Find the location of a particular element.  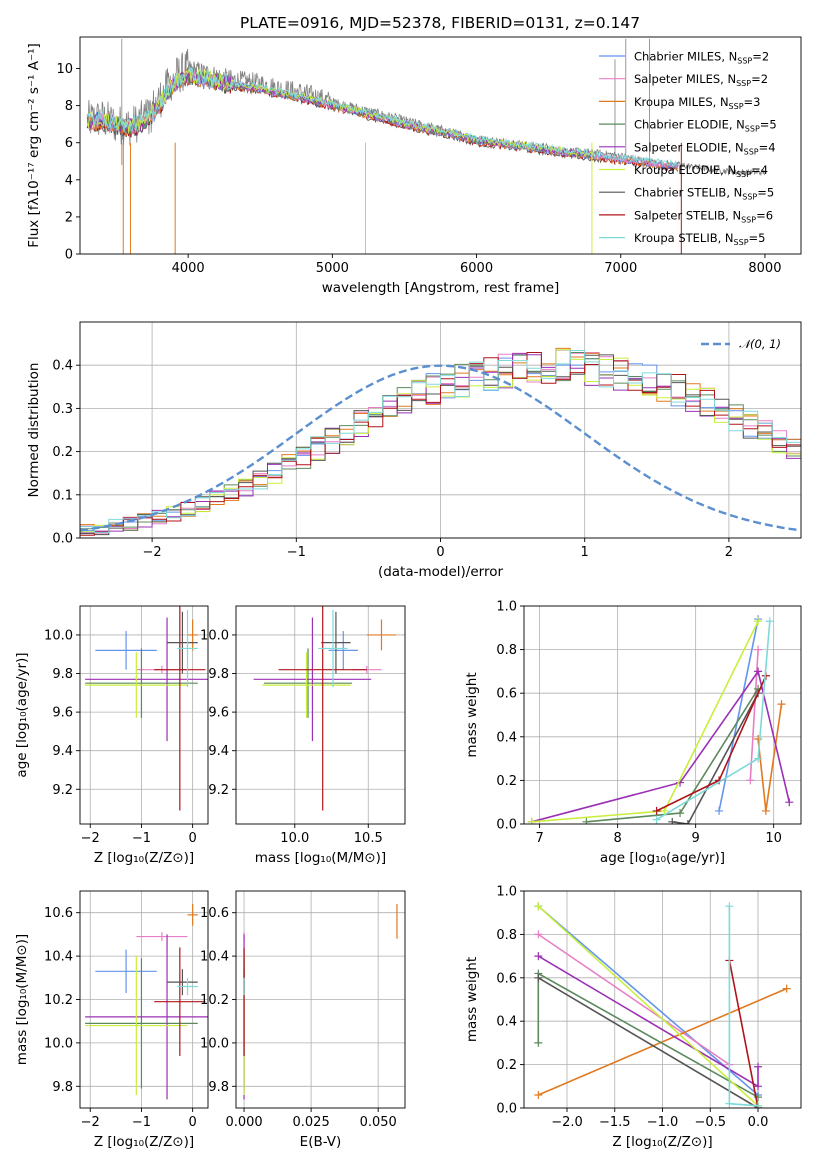

x-tick-label: 0.000 is located at coordinates (243, 1122).